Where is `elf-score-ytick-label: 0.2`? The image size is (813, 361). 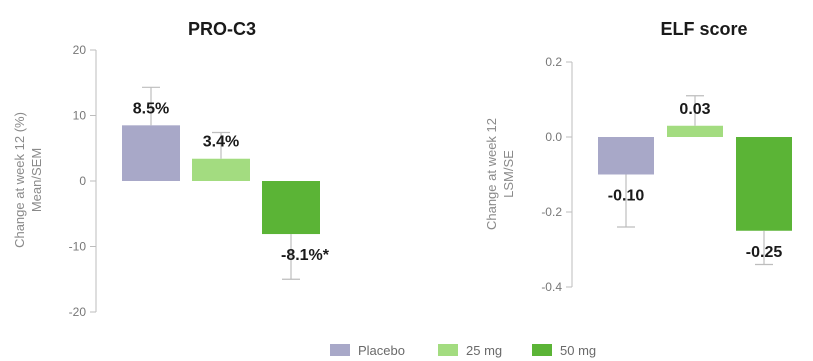
elf-score-ytick-label: 0.2 is located at coordinates (553, 62).